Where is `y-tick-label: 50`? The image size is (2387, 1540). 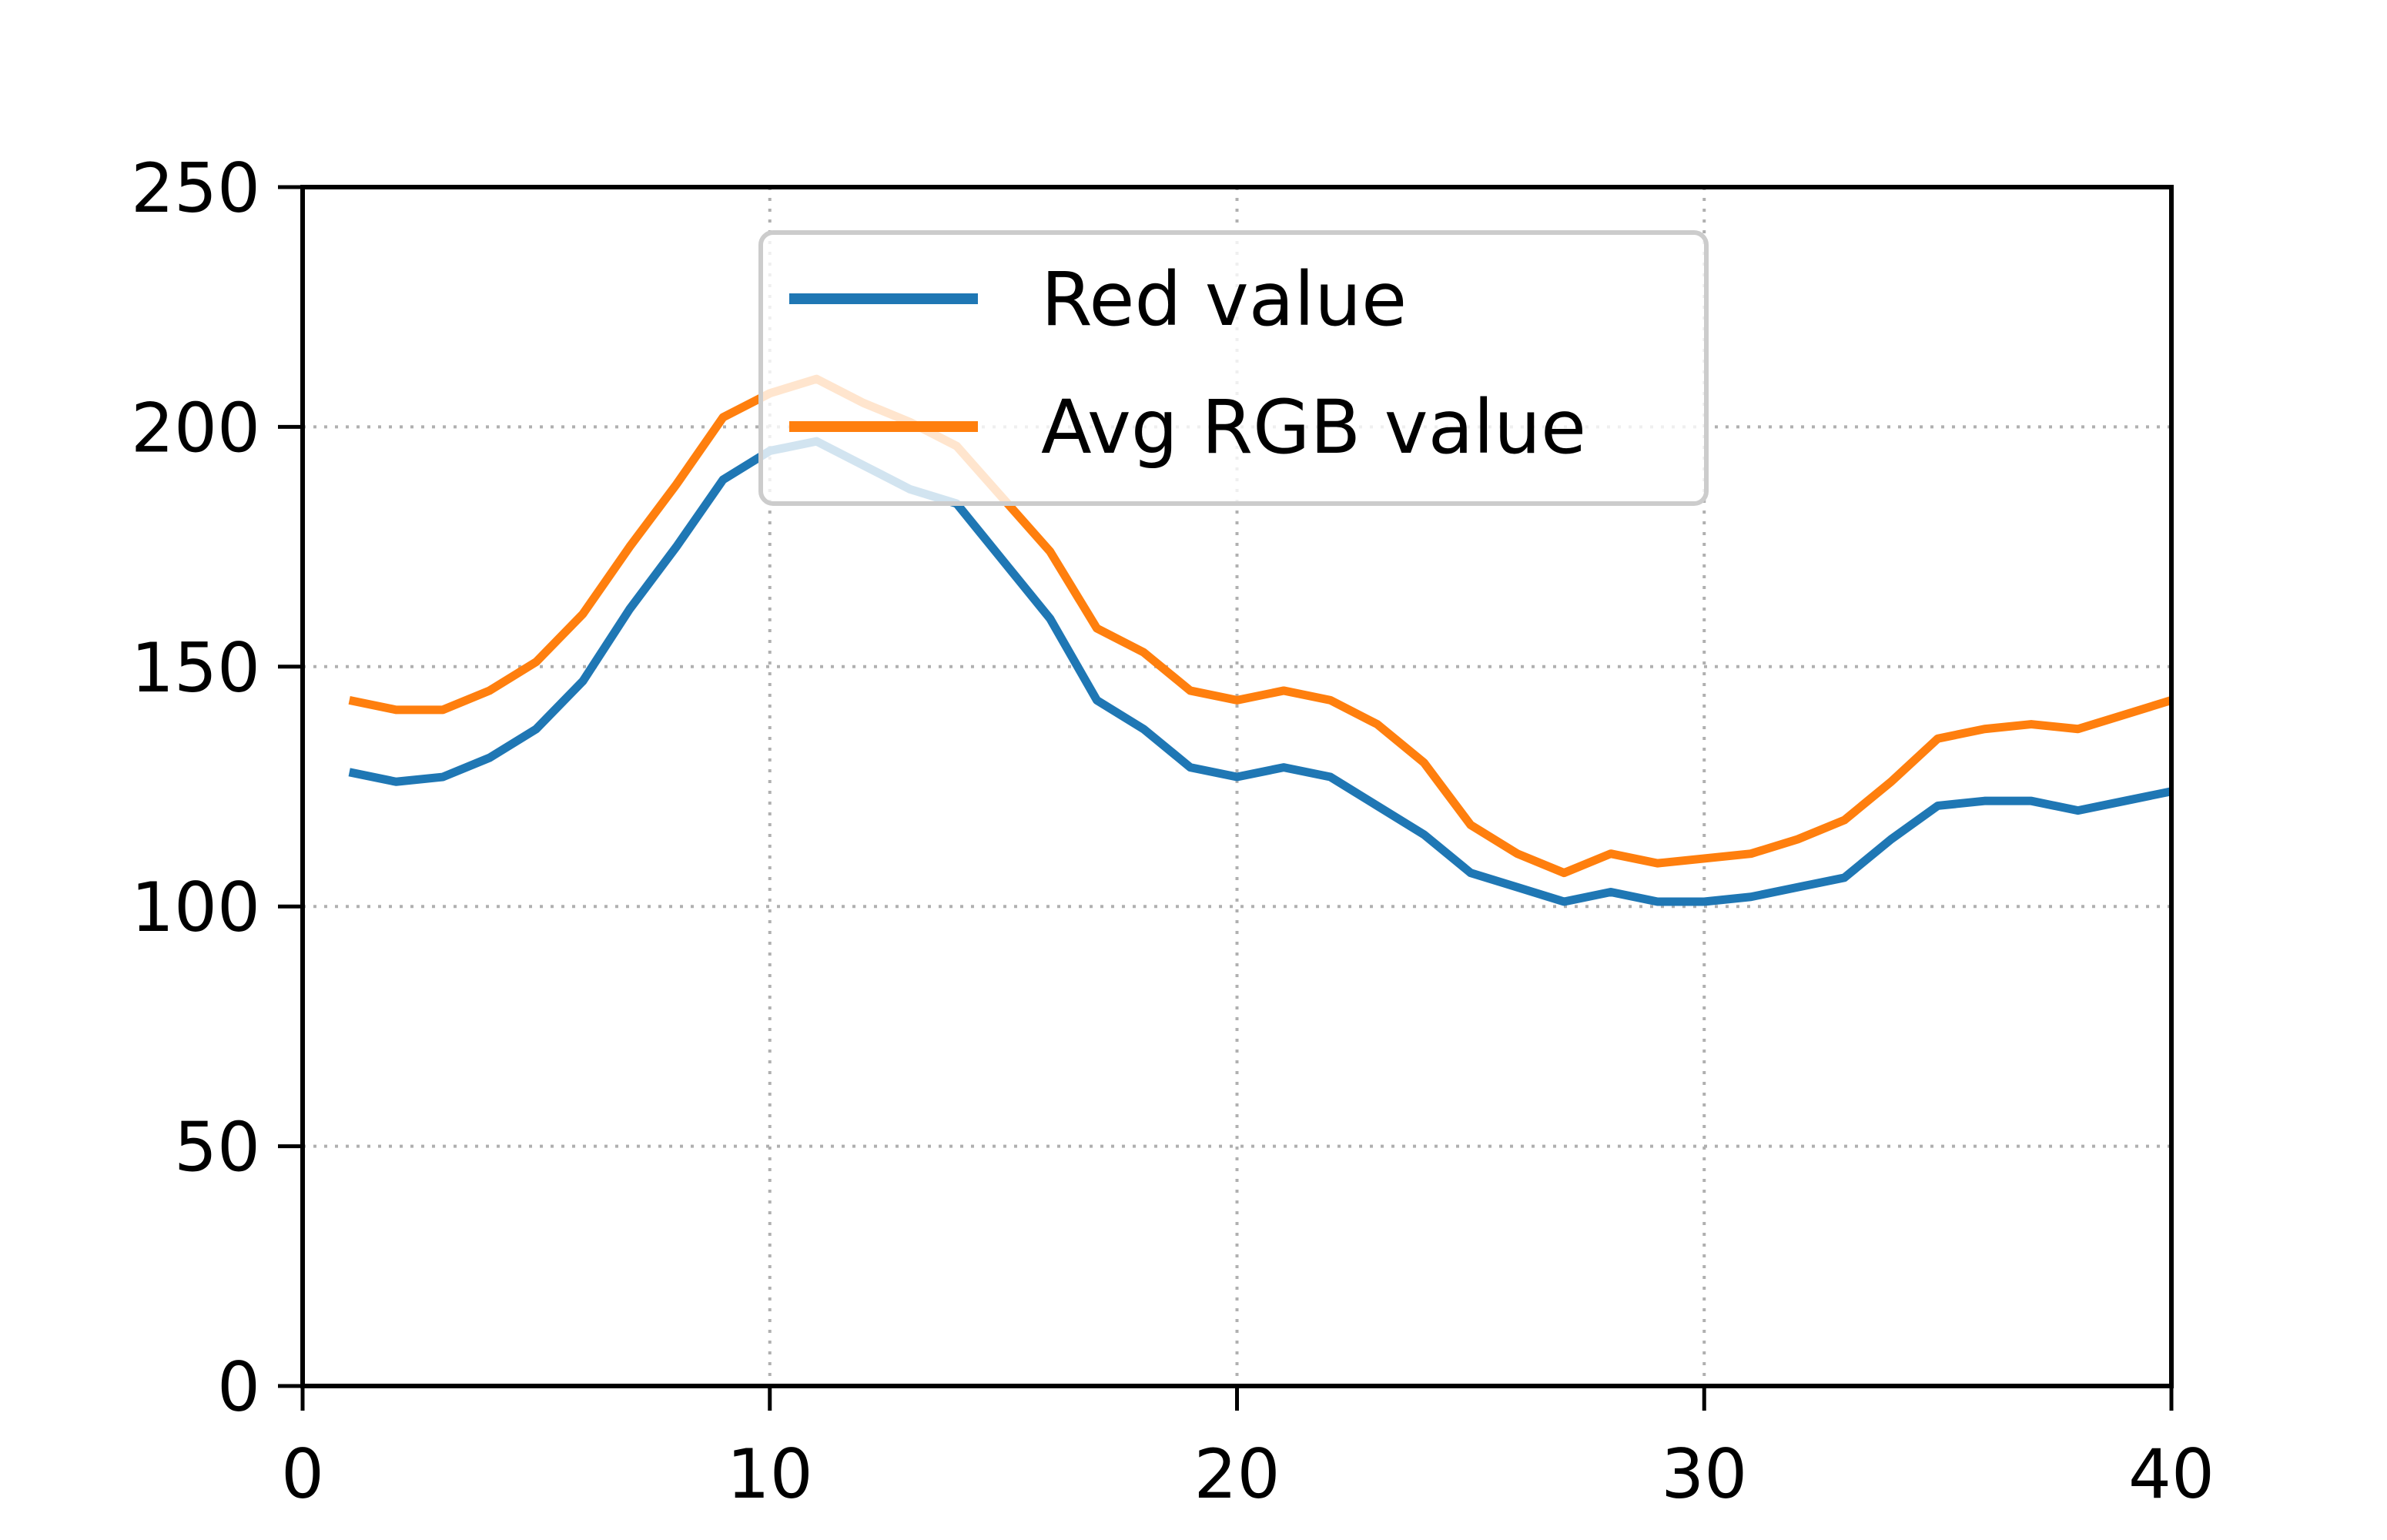 y-tick-label: 50 is located at coordinates (217, 1147).